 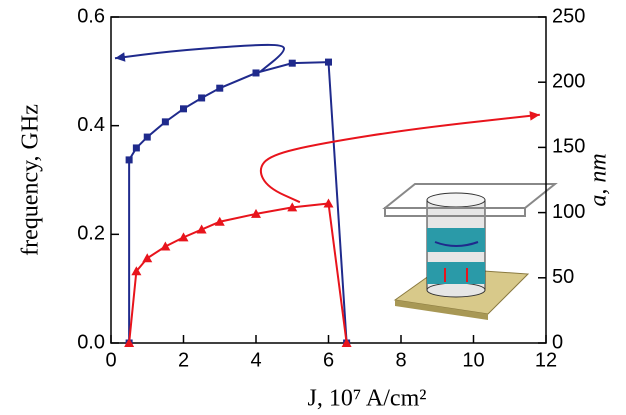 I want to click on y-axis-label: frequency, GHz, so click(x=31, y=180).